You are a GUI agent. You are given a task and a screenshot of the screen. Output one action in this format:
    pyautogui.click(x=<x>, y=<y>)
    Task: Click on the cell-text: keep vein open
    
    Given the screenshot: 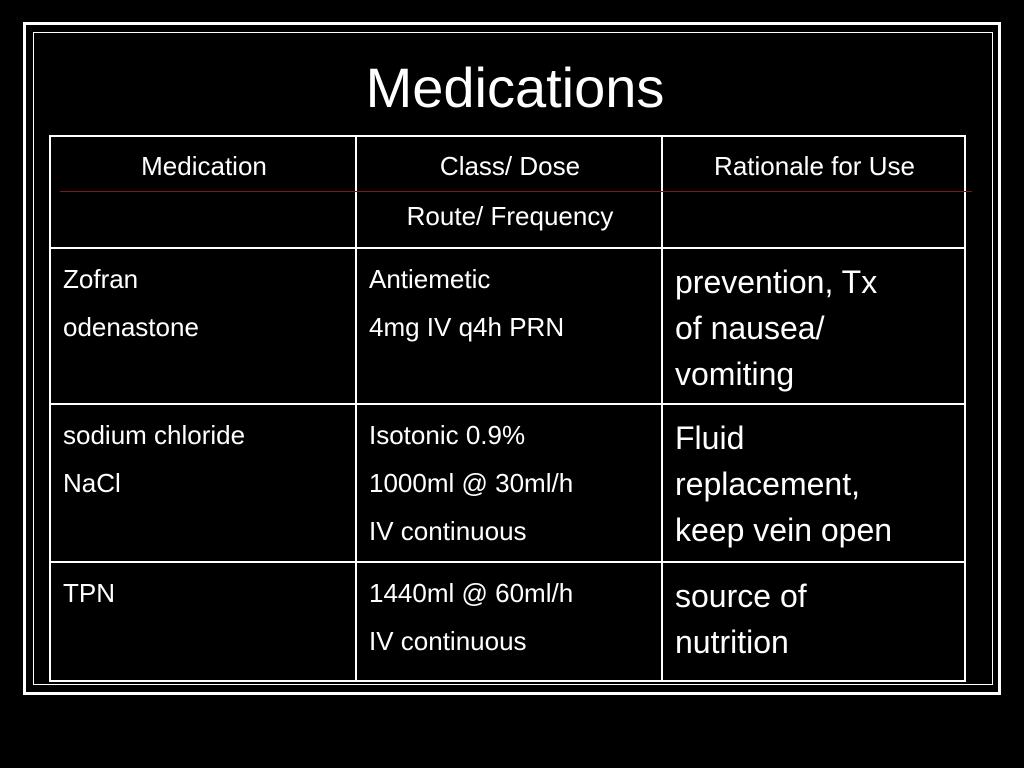 What is the action you would take?
    pyautogui.click(x=784, y=530)
    